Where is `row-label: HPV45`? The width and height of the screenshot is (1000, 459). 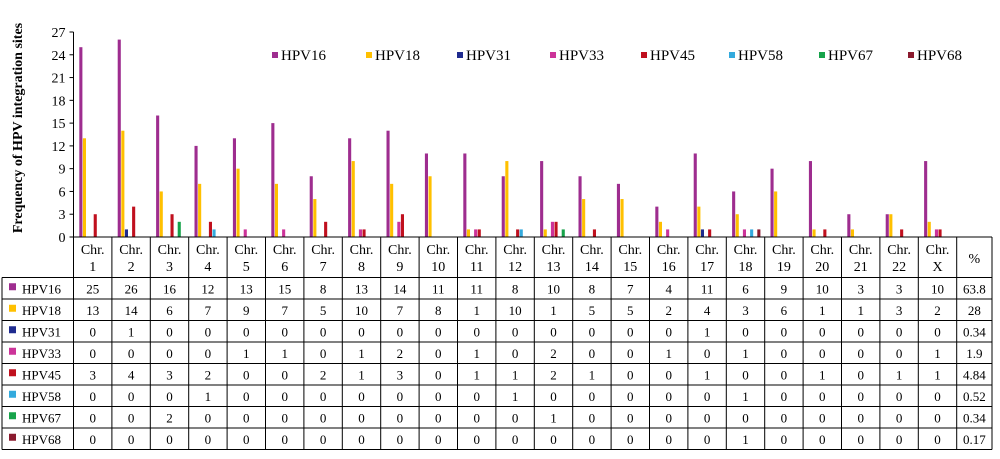 row-label: HPV45 is located at coordinates (41, 374).